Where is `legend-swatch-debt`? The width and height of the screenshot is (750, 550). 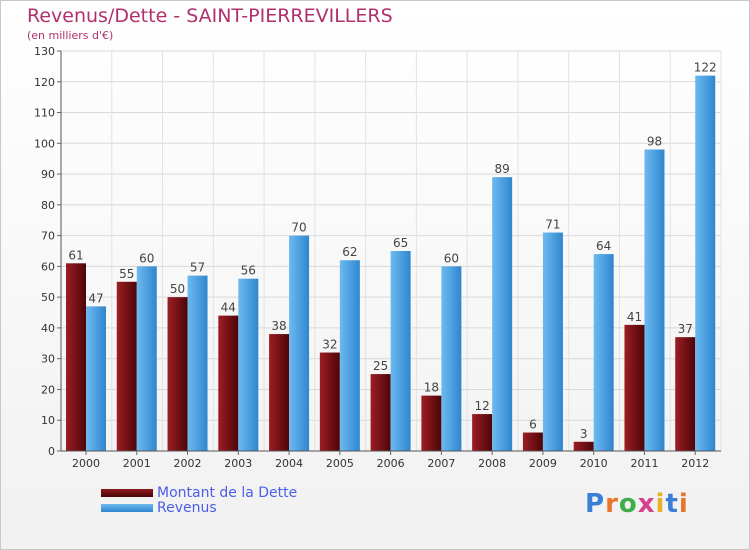 legend-swatch-debt is located at coordinates (127, 493).